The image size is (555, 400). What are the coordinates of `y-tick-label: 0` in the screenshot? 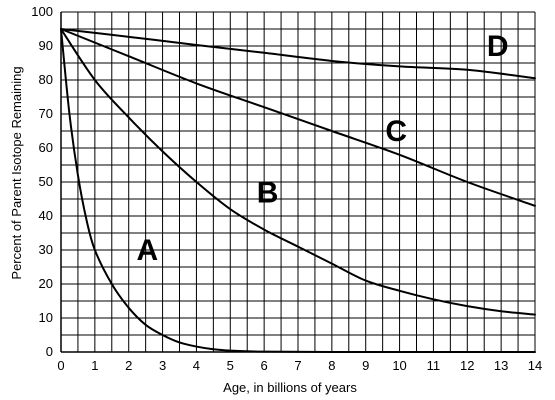 It's located at (49, 351).